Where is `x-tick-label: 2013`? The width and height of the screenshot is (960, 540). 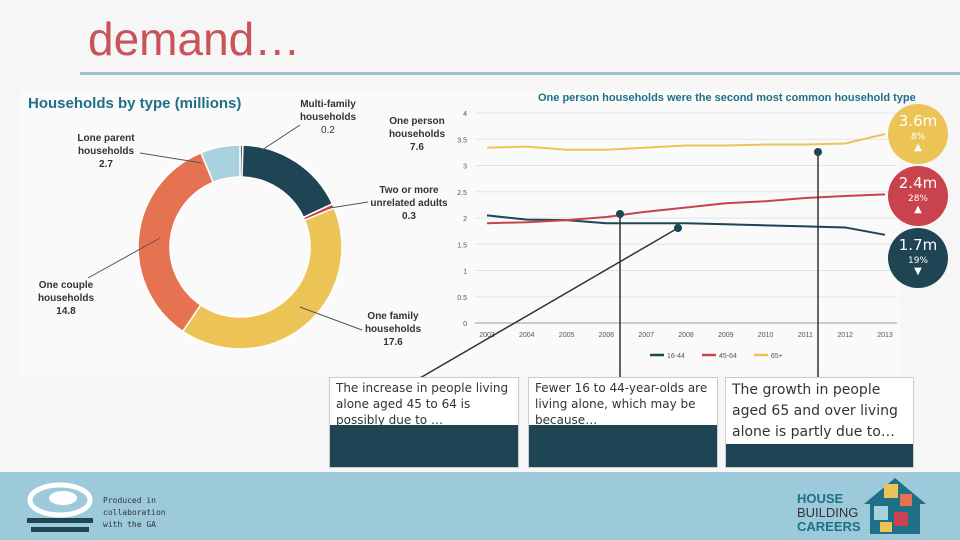
x-tick-label: 2013 is located at coordinates (885, 335).